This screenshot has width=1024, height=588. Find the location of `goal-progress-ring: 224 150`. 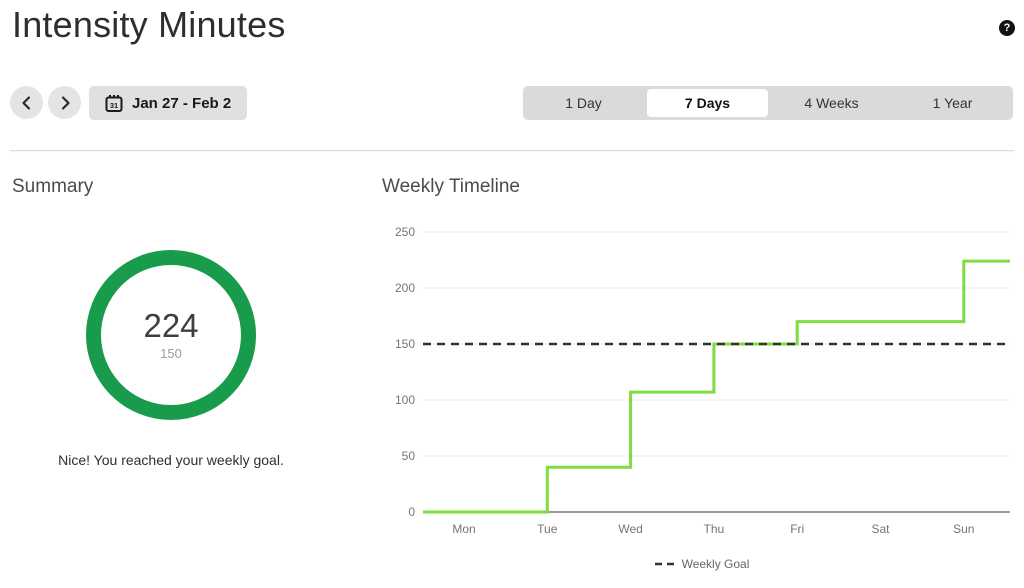

goal-progress-ring: 224 150 is located at coordinates (171, 335).